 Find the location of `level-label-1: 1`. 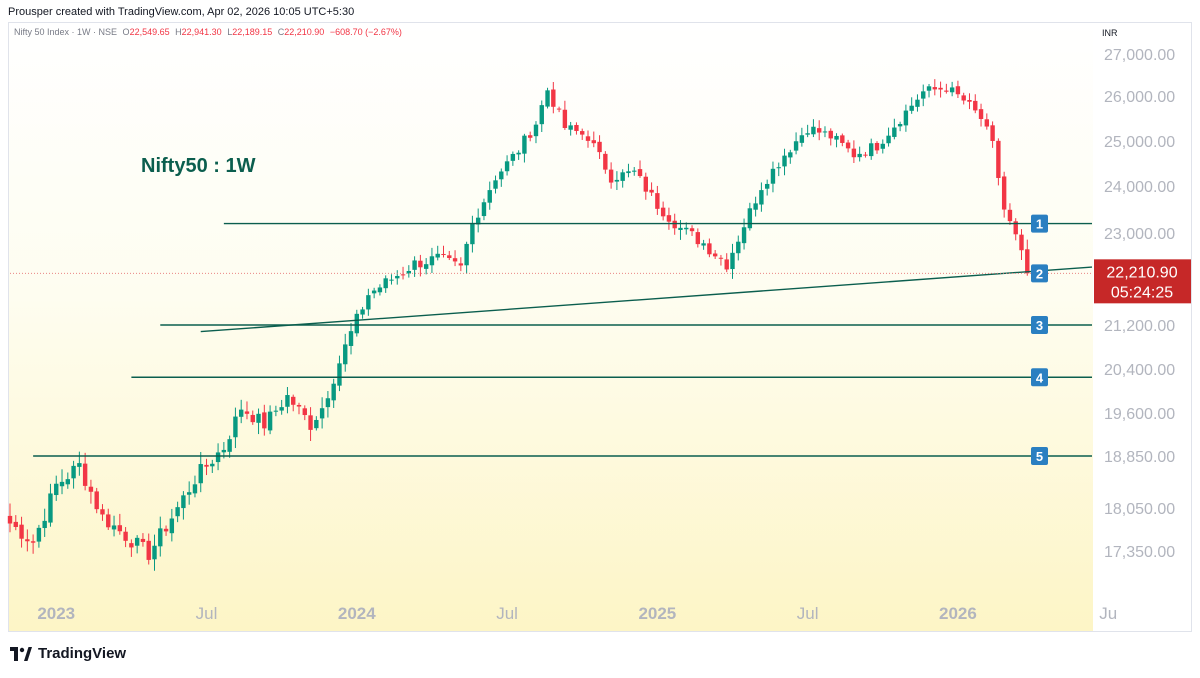

level-label-1: 1 is located at coordinates (1039, 223).